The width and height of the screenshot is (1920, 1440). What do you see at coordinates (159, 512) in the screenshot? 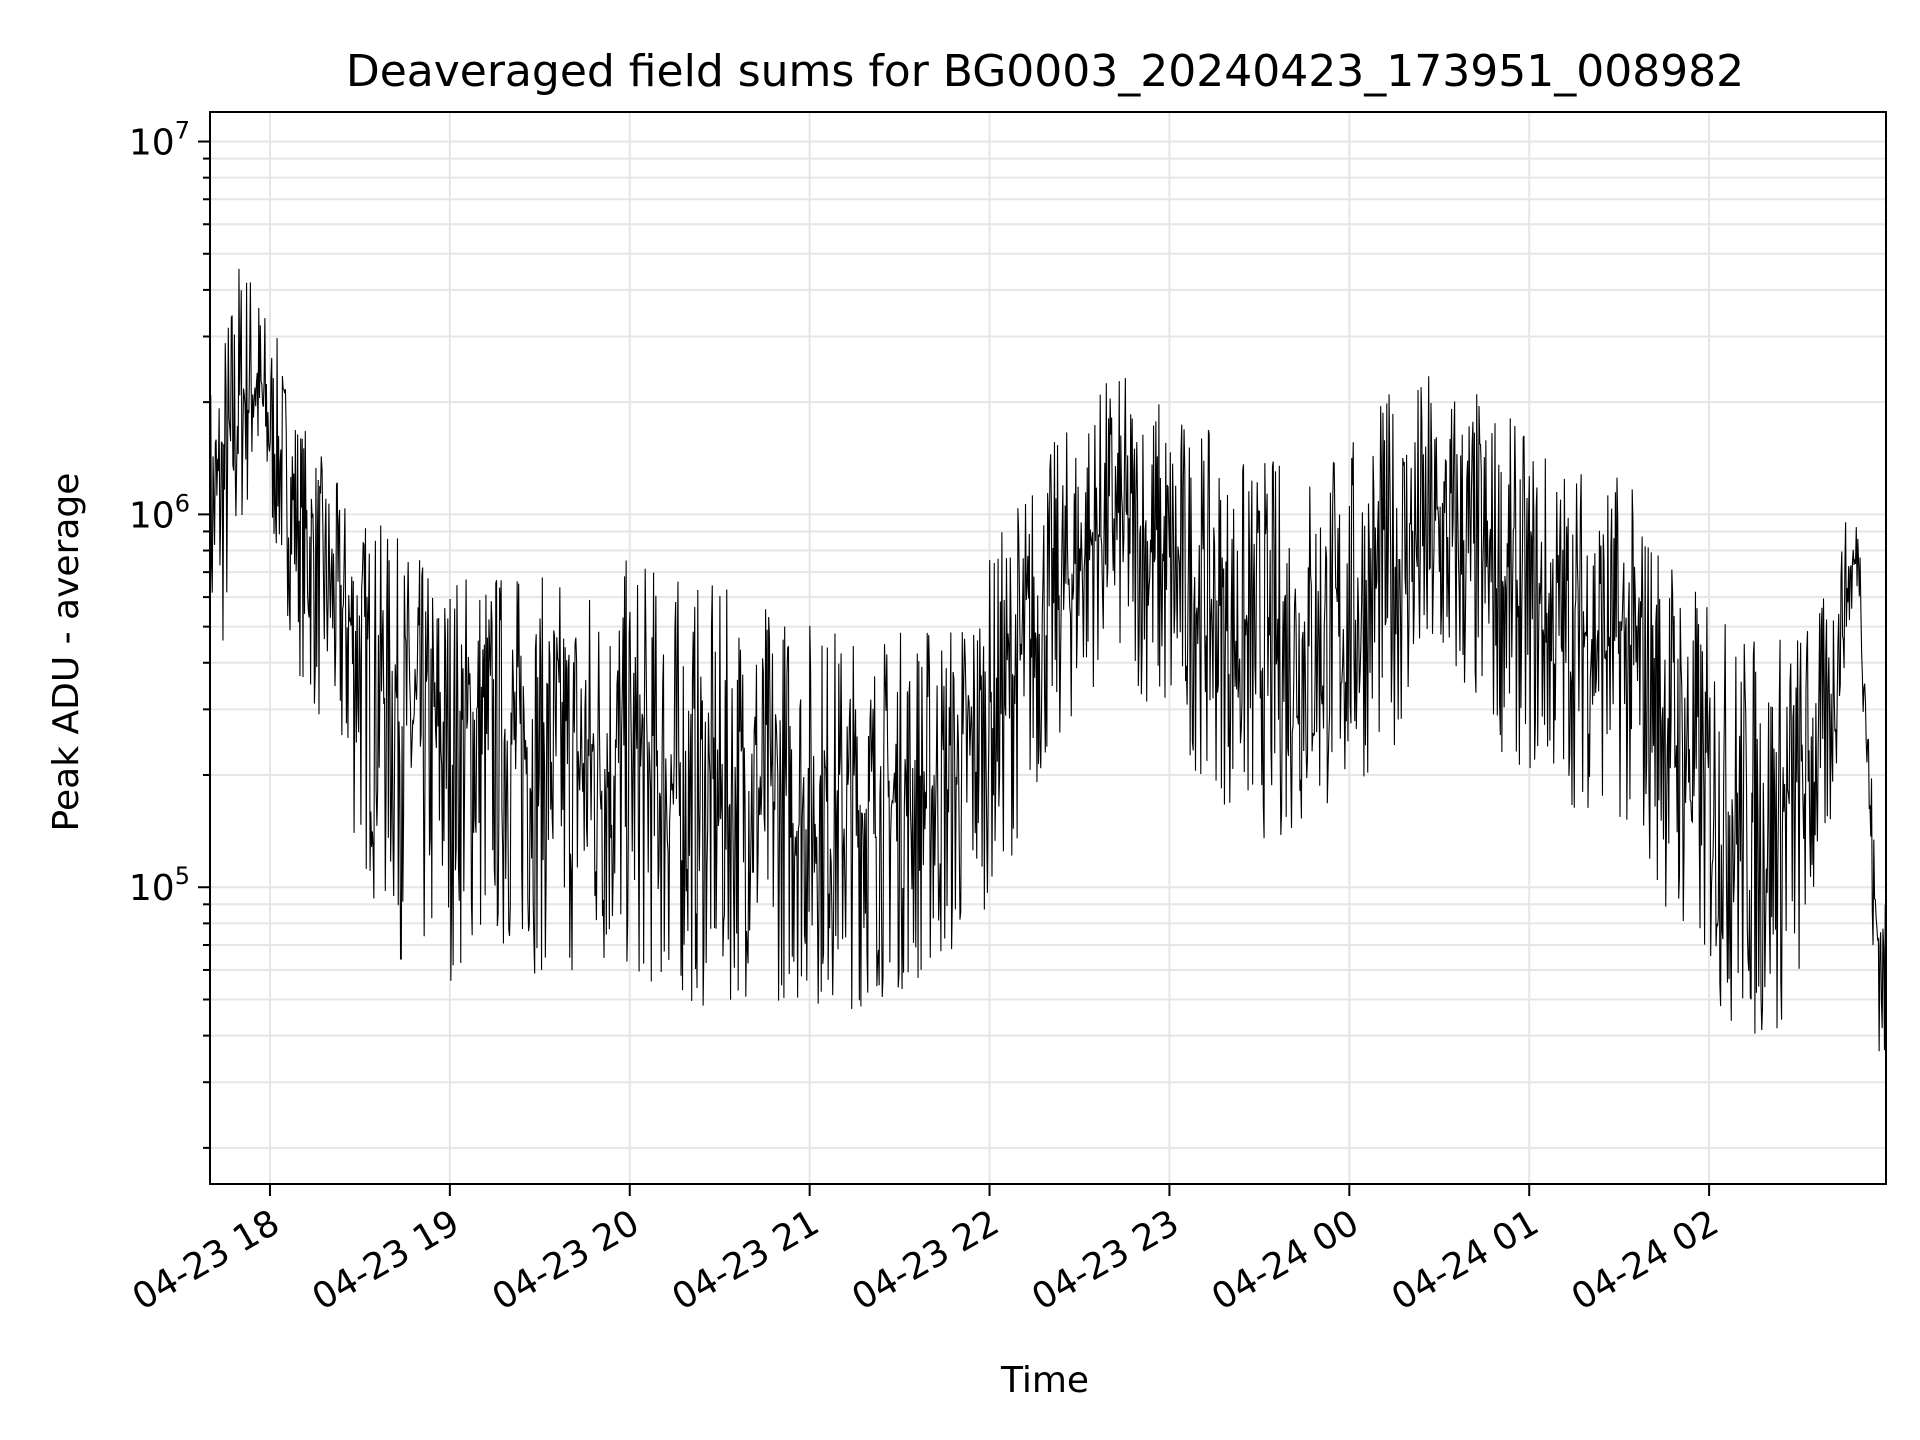
I see `y-tick-label: 10⁶` at bounding box center [159, 512].